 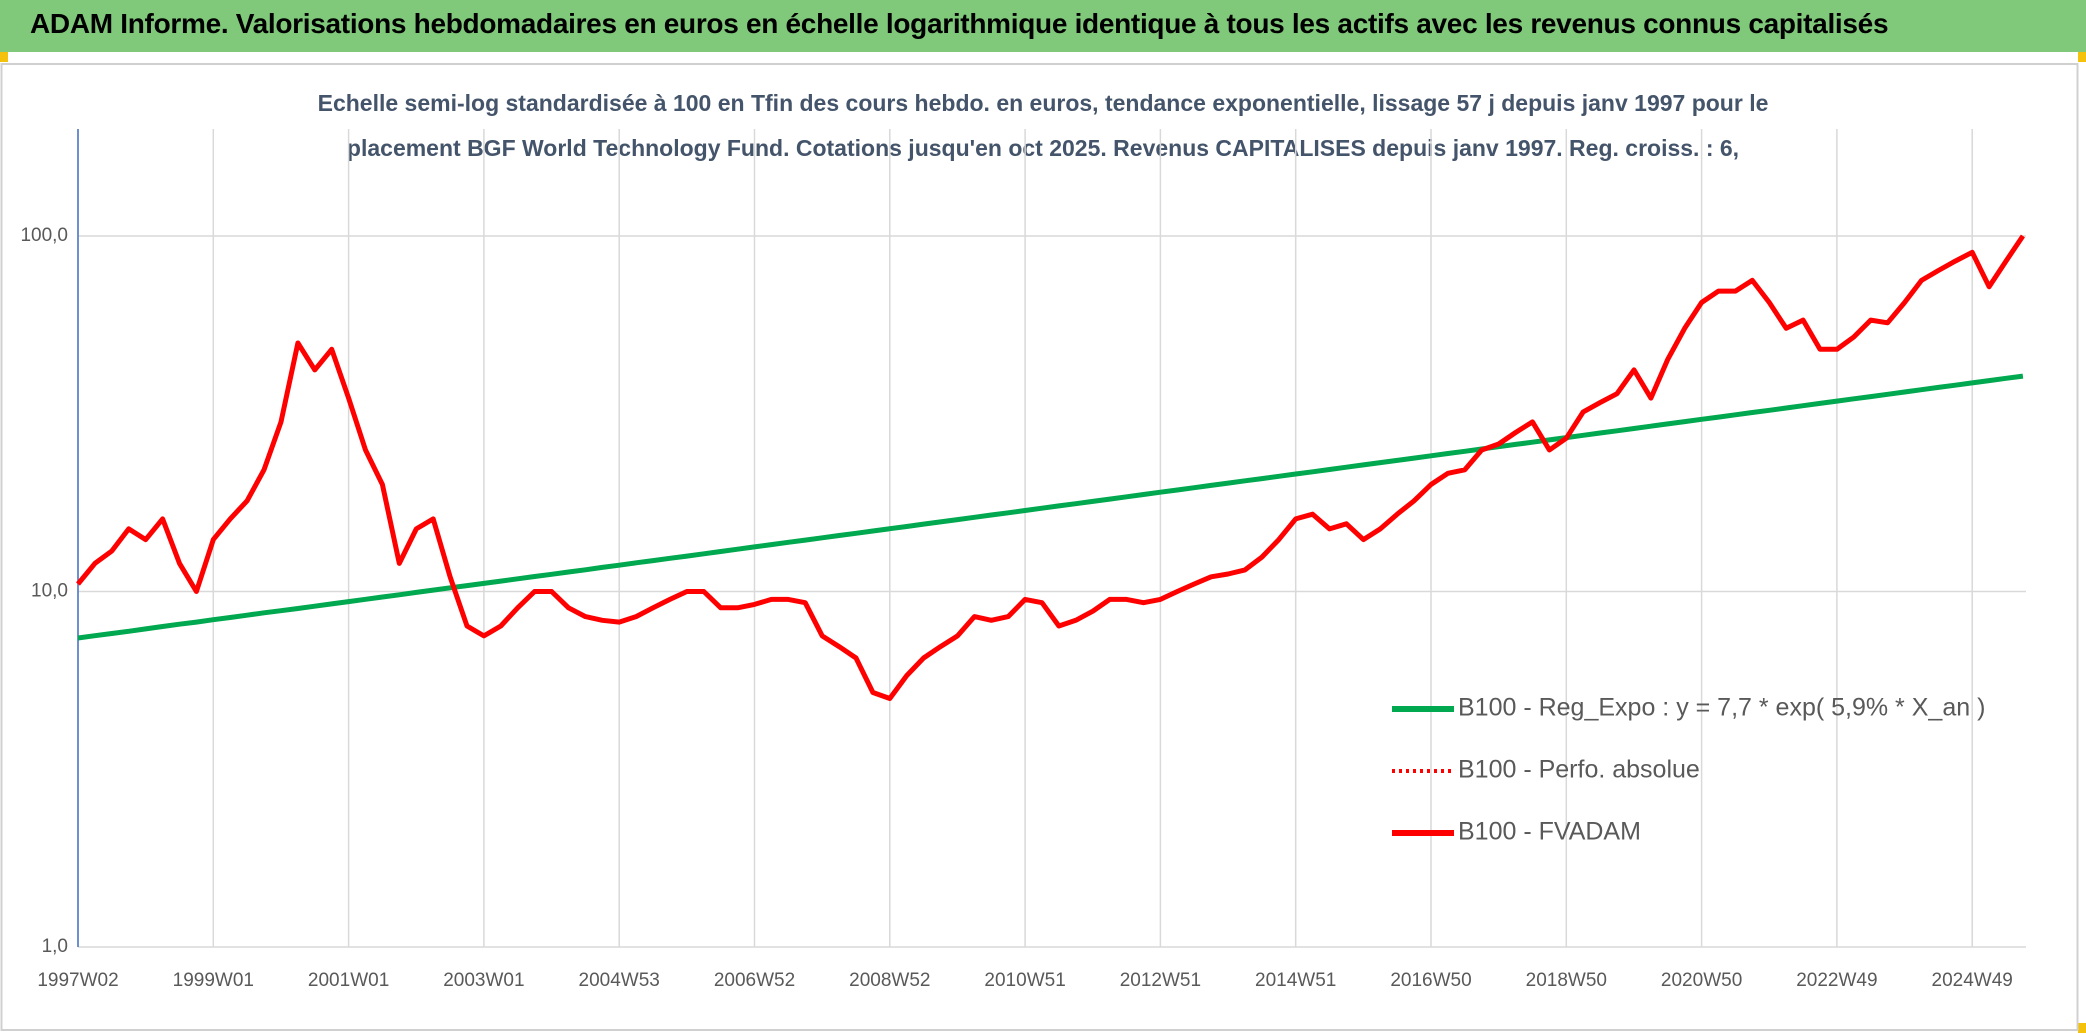 I want to click on x-tick-label: 2014W51, so click(x=1295, y=980).